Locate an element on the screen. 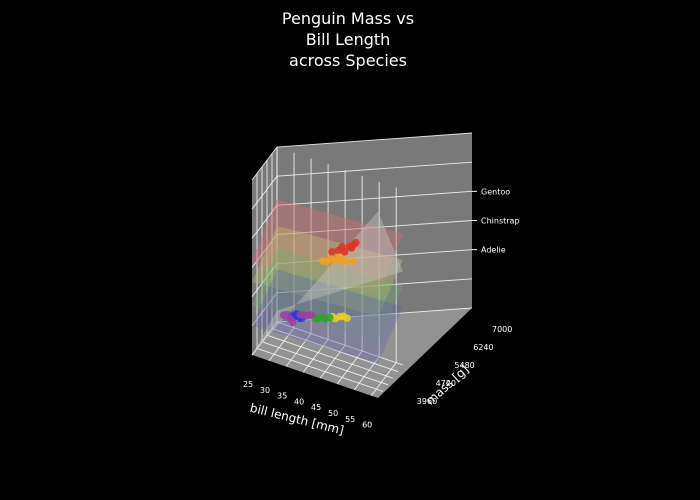 This screenshot has height=500, width=700. y-tick-label: 7000 is located at coordinates (502, 329).